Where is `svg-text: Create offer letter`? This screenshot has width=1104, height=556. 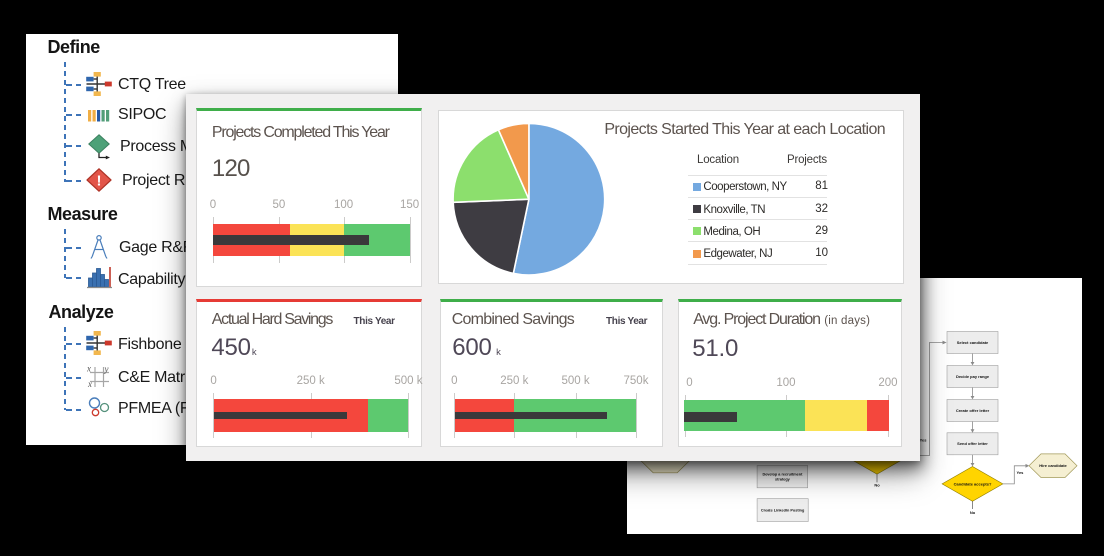 svg-text: Create offer letter is located at coordinates (973, 409).